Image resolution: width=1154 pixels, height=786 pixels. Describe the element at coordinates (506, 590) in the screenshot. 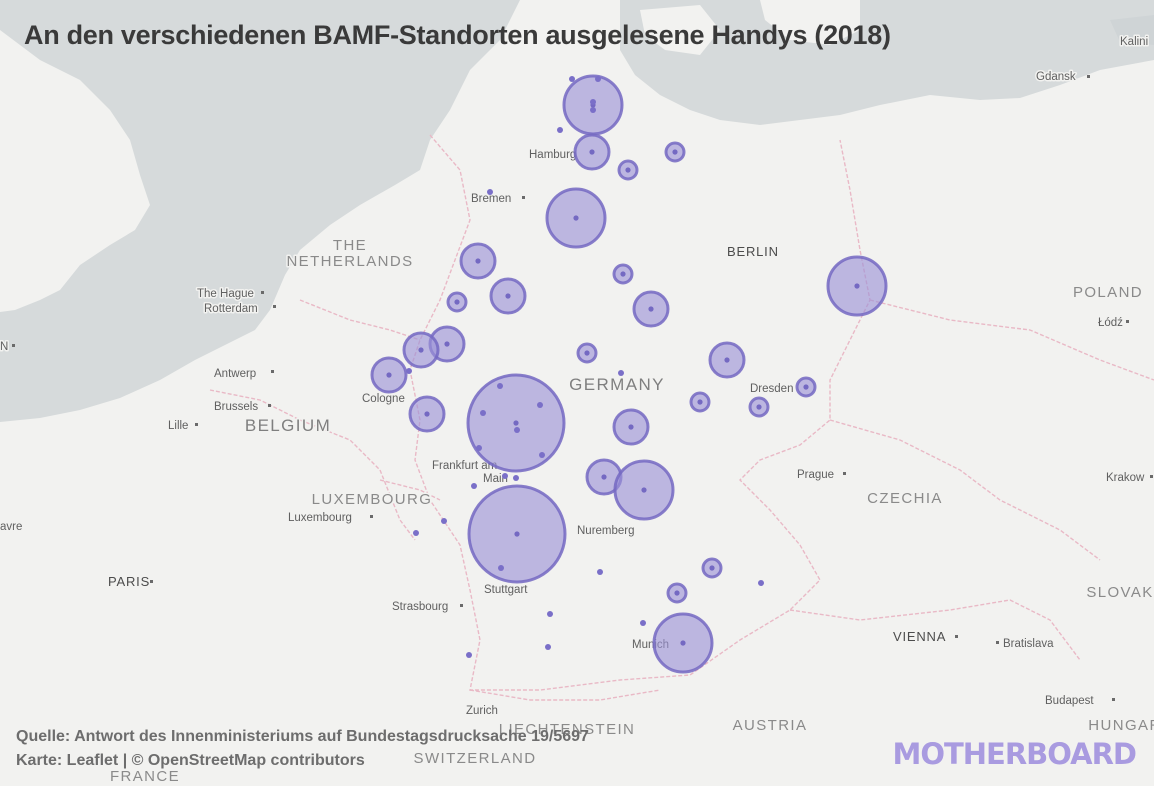

I see `city-label: Stuttgart` at that location.